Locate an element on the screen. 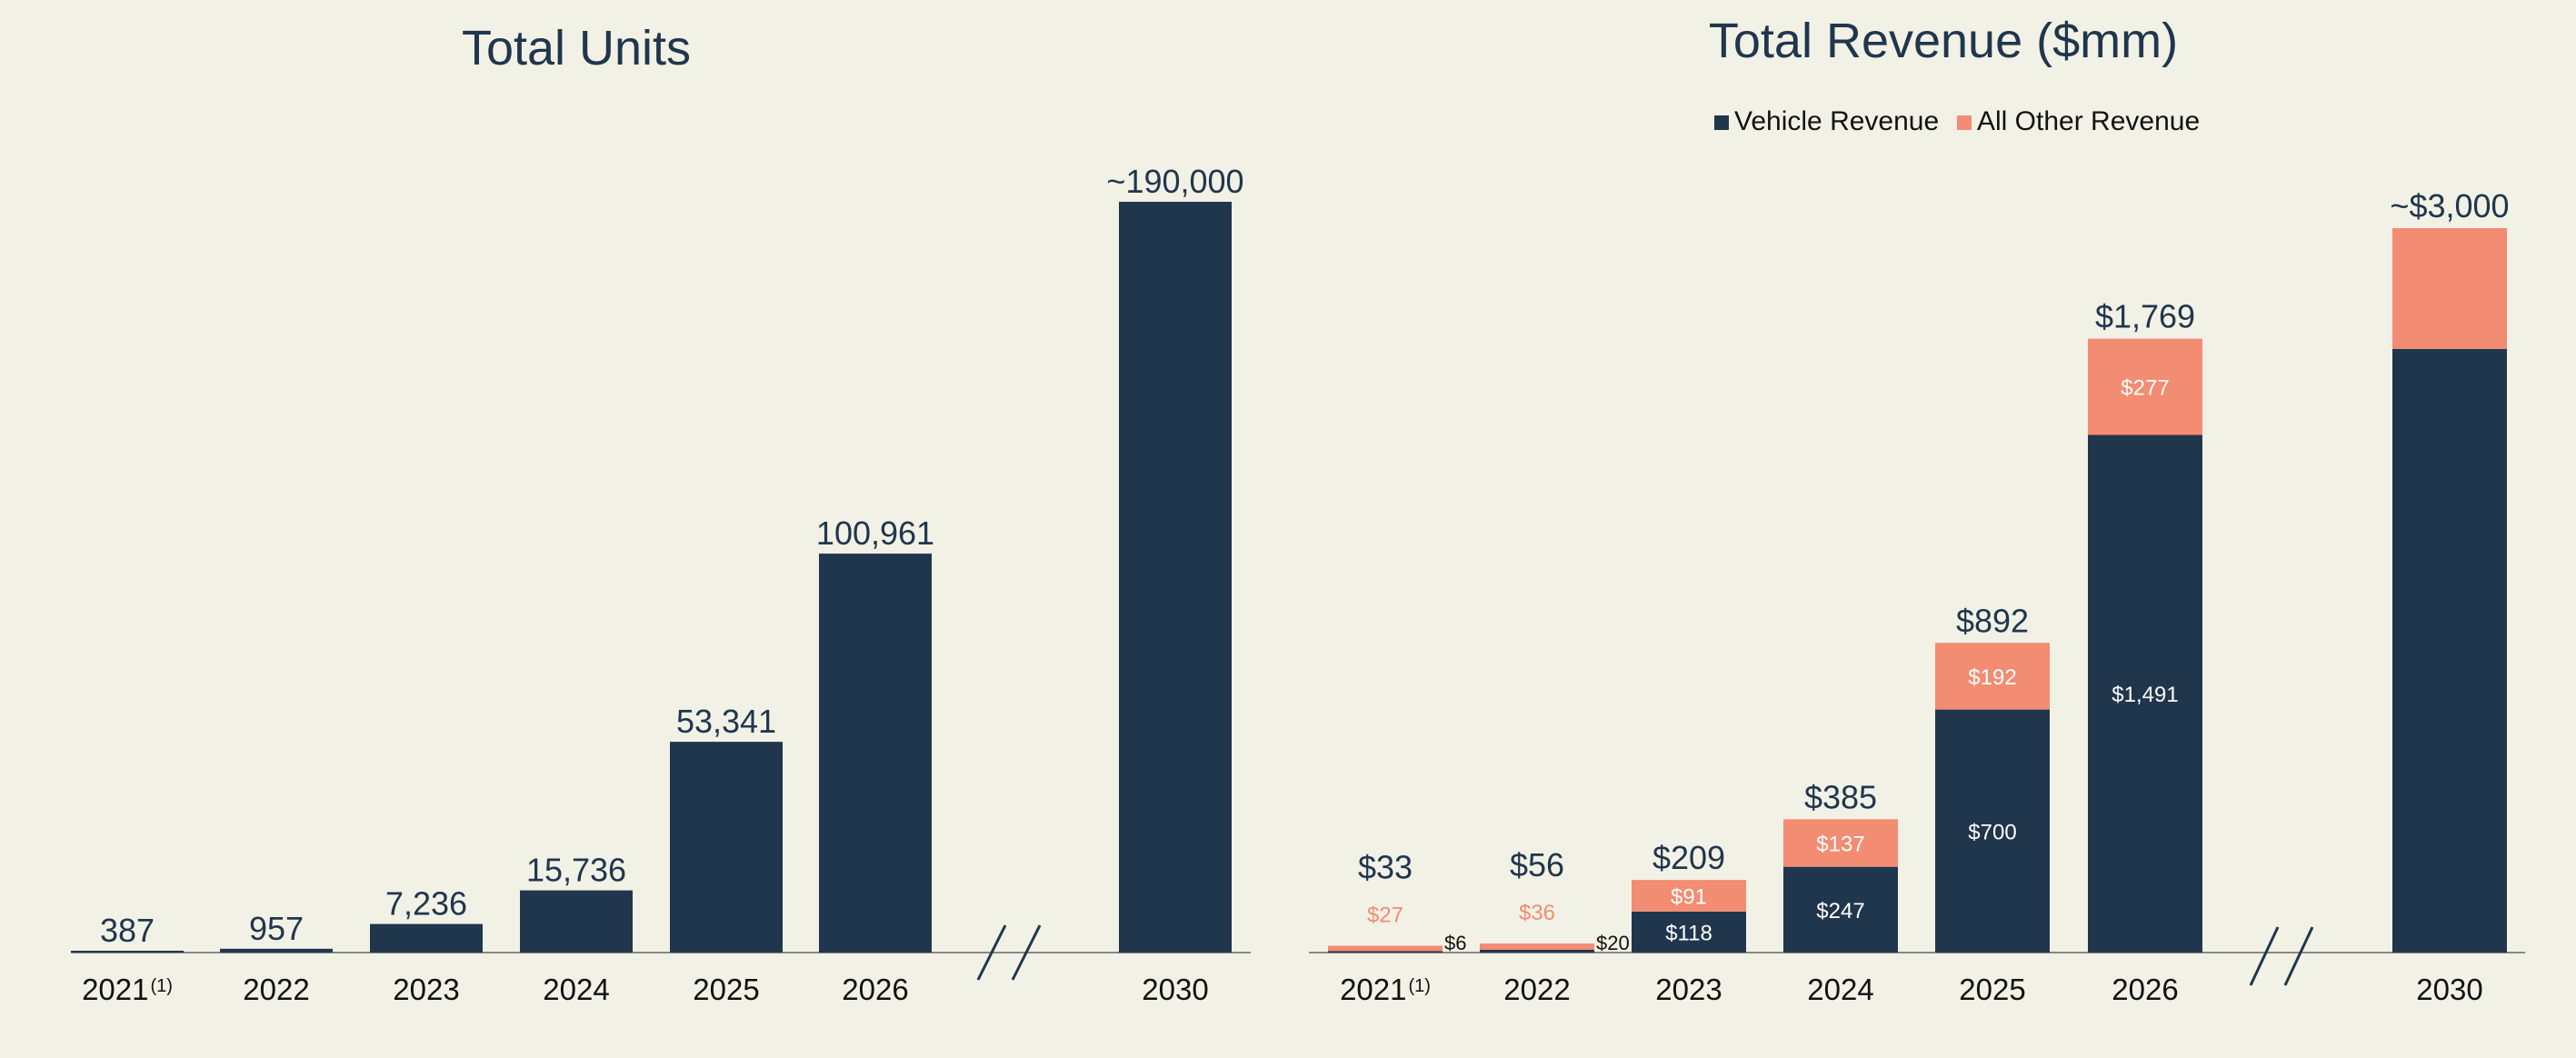  revenue-vehicle-label-2026: $1,491 is located at coordinates (2145, 695).